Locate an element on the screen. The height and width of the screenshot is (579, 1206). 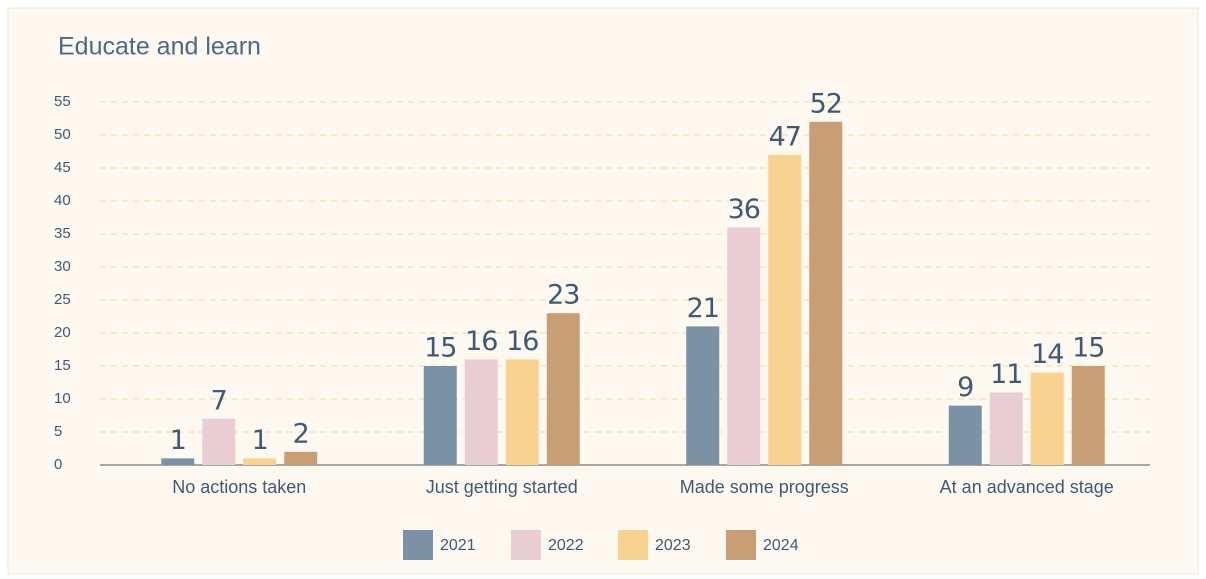
value-label: 7 is located at coordinates (219, 400).